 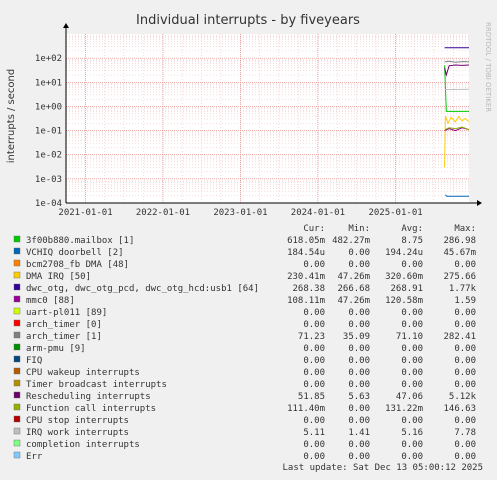 I want to click on legend-value: 618.05m, so click(x=306, y=241).